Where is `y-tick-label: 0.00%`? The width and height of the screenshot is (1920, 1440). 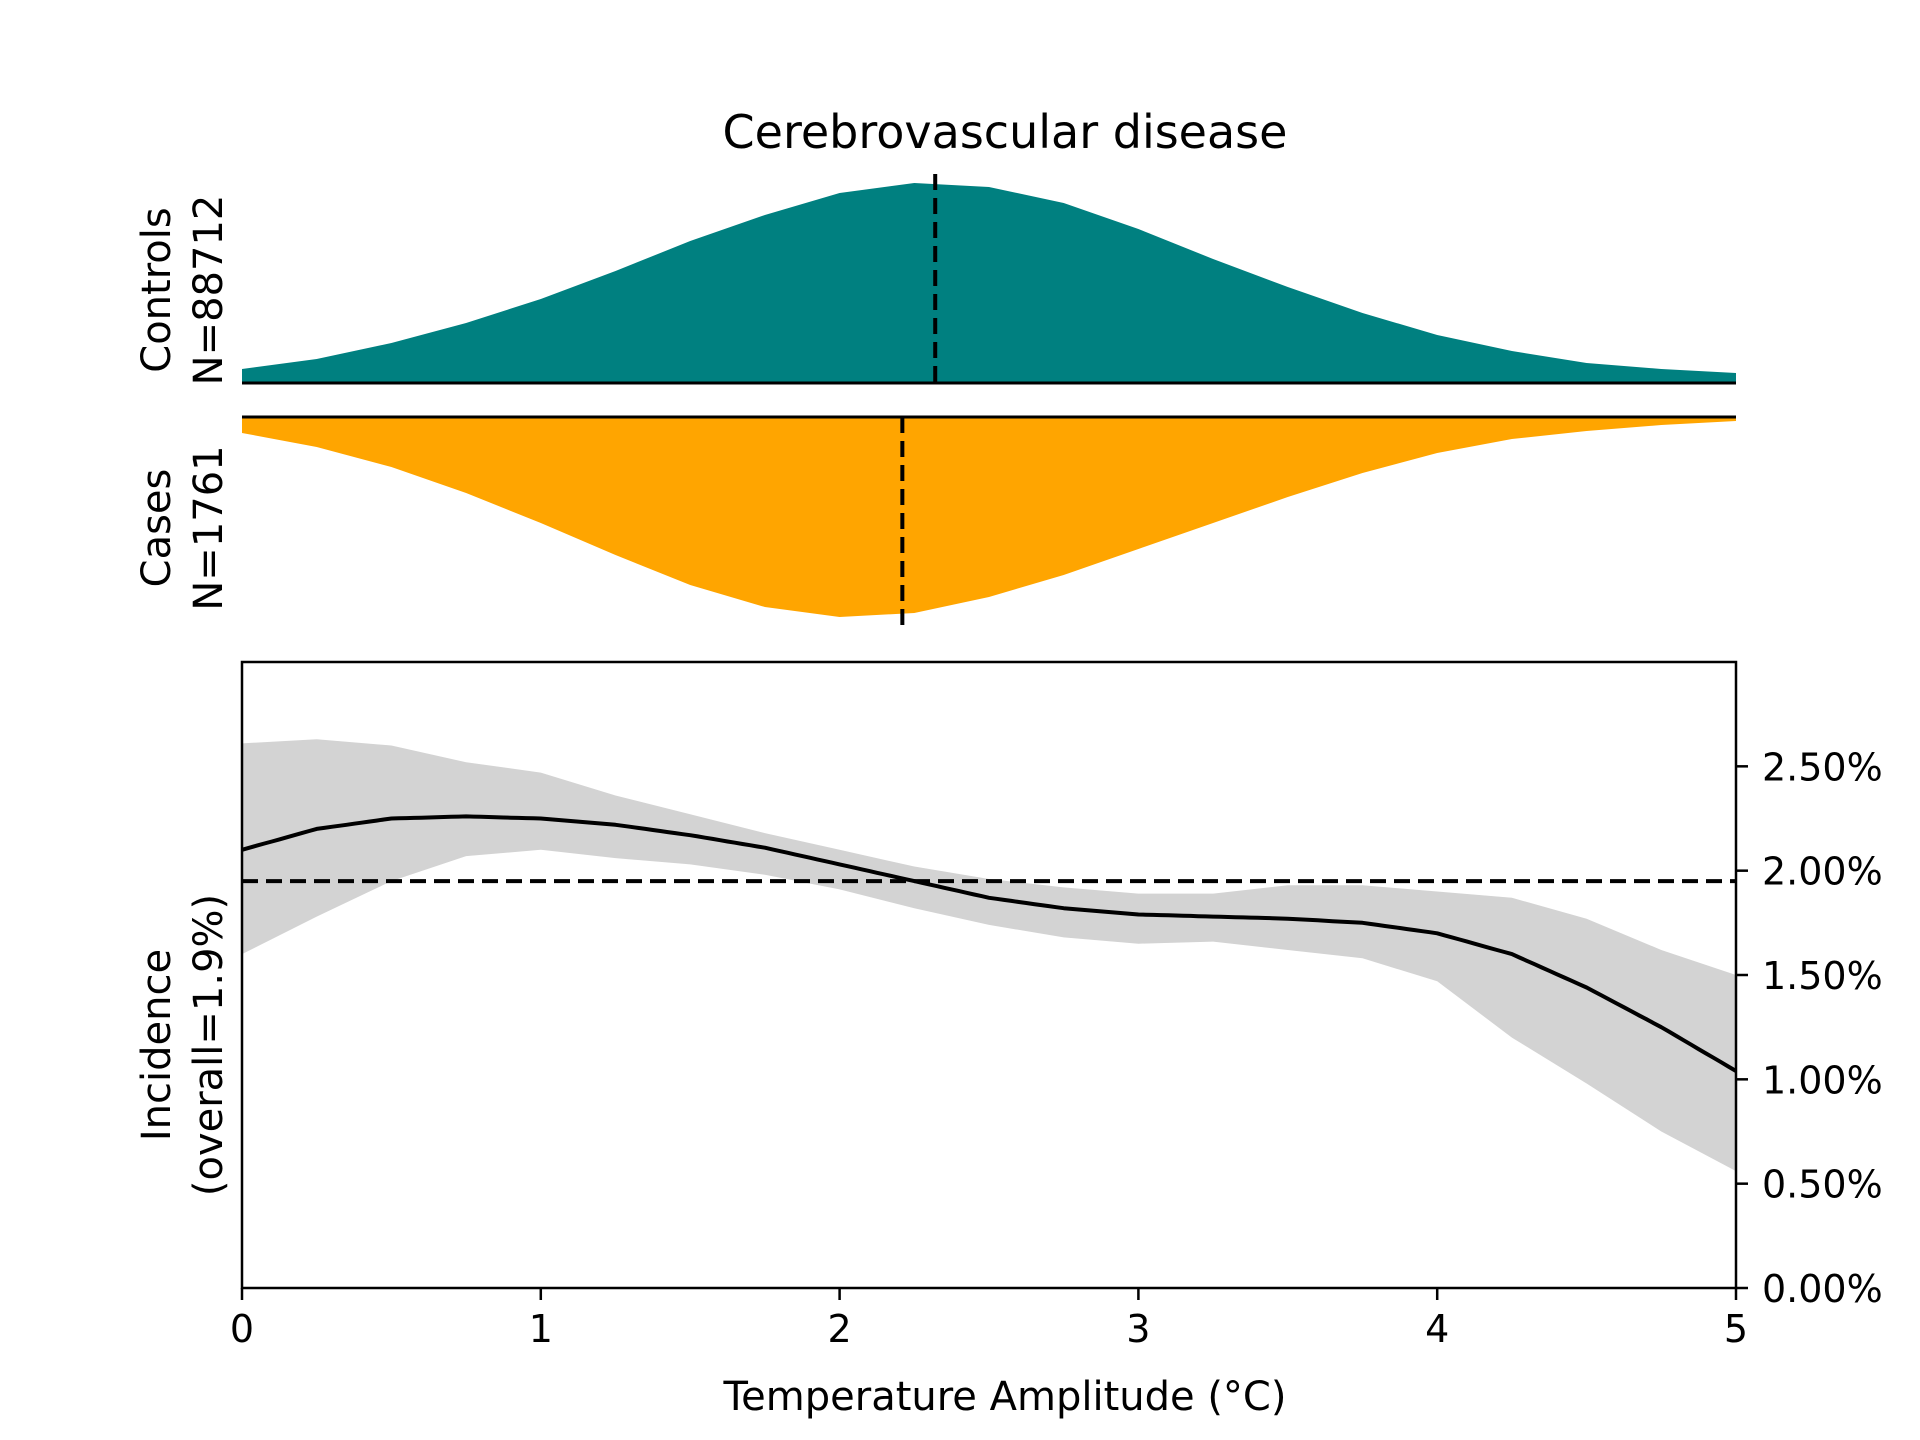
y-tick-label: 0.00% is located at coordinates (1822, 1289).